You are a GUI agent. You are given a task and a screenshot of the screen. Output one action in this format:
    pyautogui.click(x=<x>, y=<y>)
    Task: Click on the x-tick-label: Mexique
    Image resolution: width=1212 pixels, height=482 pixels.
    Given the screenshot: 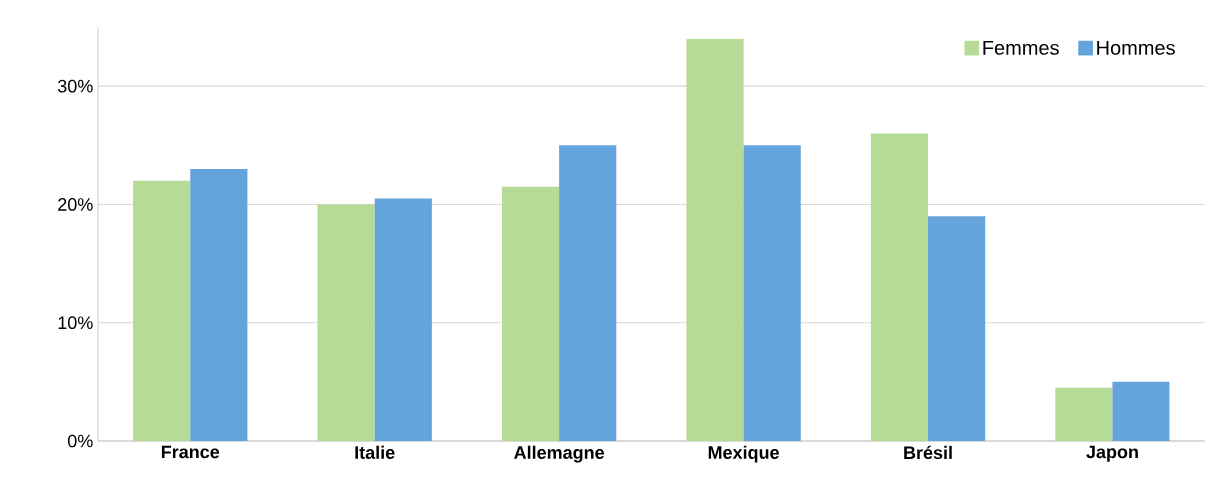 What is the action you would take?
    pyautogui.click(x=743, y=454)
    